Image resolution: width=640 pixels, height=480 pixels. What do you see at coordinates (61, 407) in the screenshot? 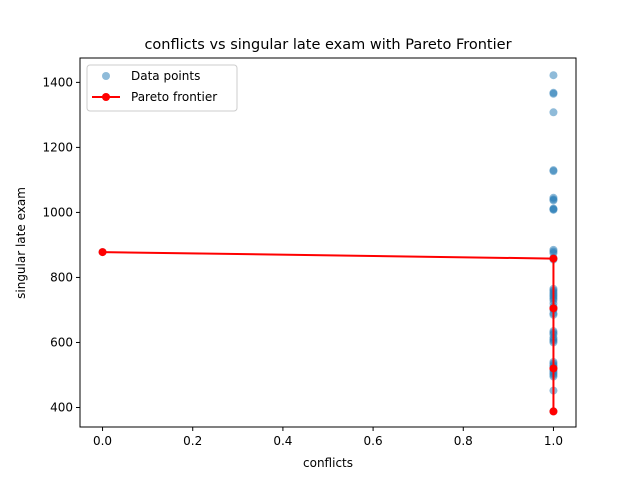
I see `y-tick-label: 400` at bounding box center [61, 407].